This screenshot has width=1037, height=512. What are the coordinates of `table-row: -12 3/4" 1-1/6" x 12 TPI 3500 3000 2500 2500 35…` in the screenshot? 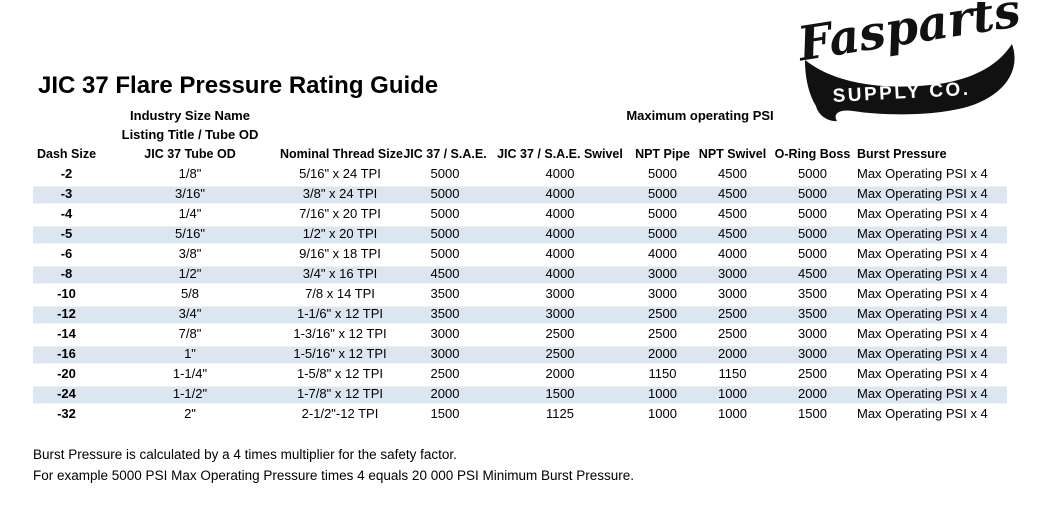 It's located at (520, 314).